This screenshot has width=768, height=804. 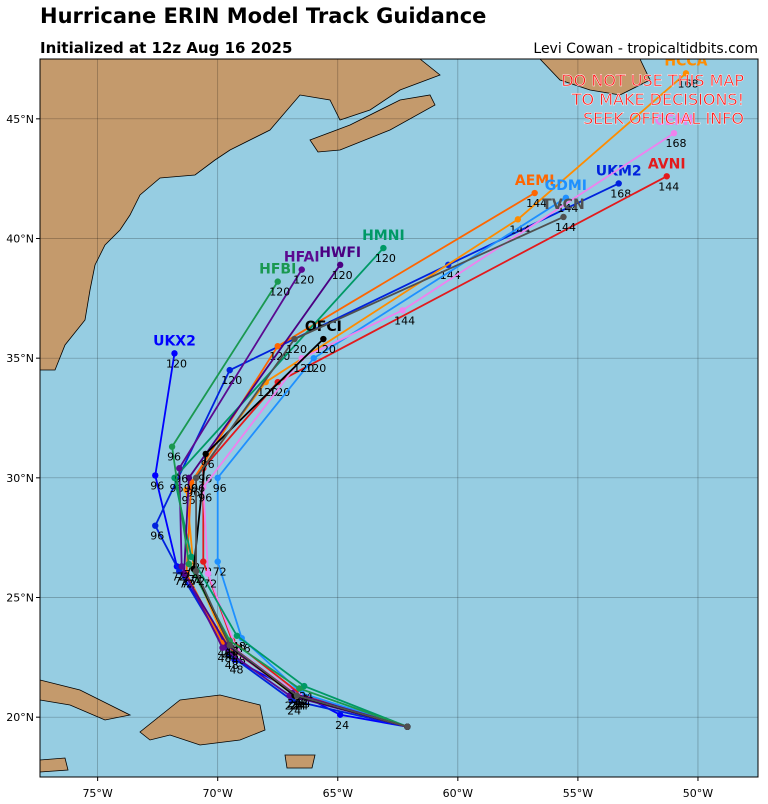 What do you see at coordinates (566, 186) in the screenshot?
I see `model-name: GDMI` at bounding box center [566, 186].